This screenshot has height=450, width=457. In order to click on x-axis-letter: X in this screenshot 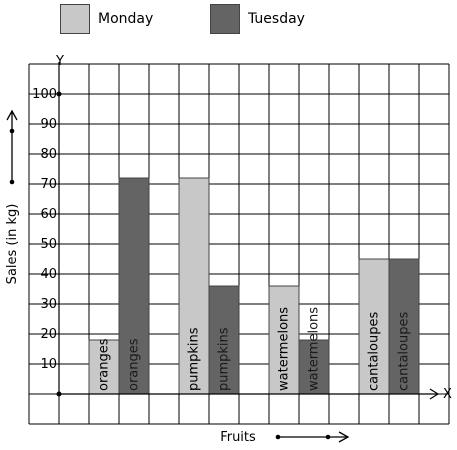, I will do `click(447, 394)`.